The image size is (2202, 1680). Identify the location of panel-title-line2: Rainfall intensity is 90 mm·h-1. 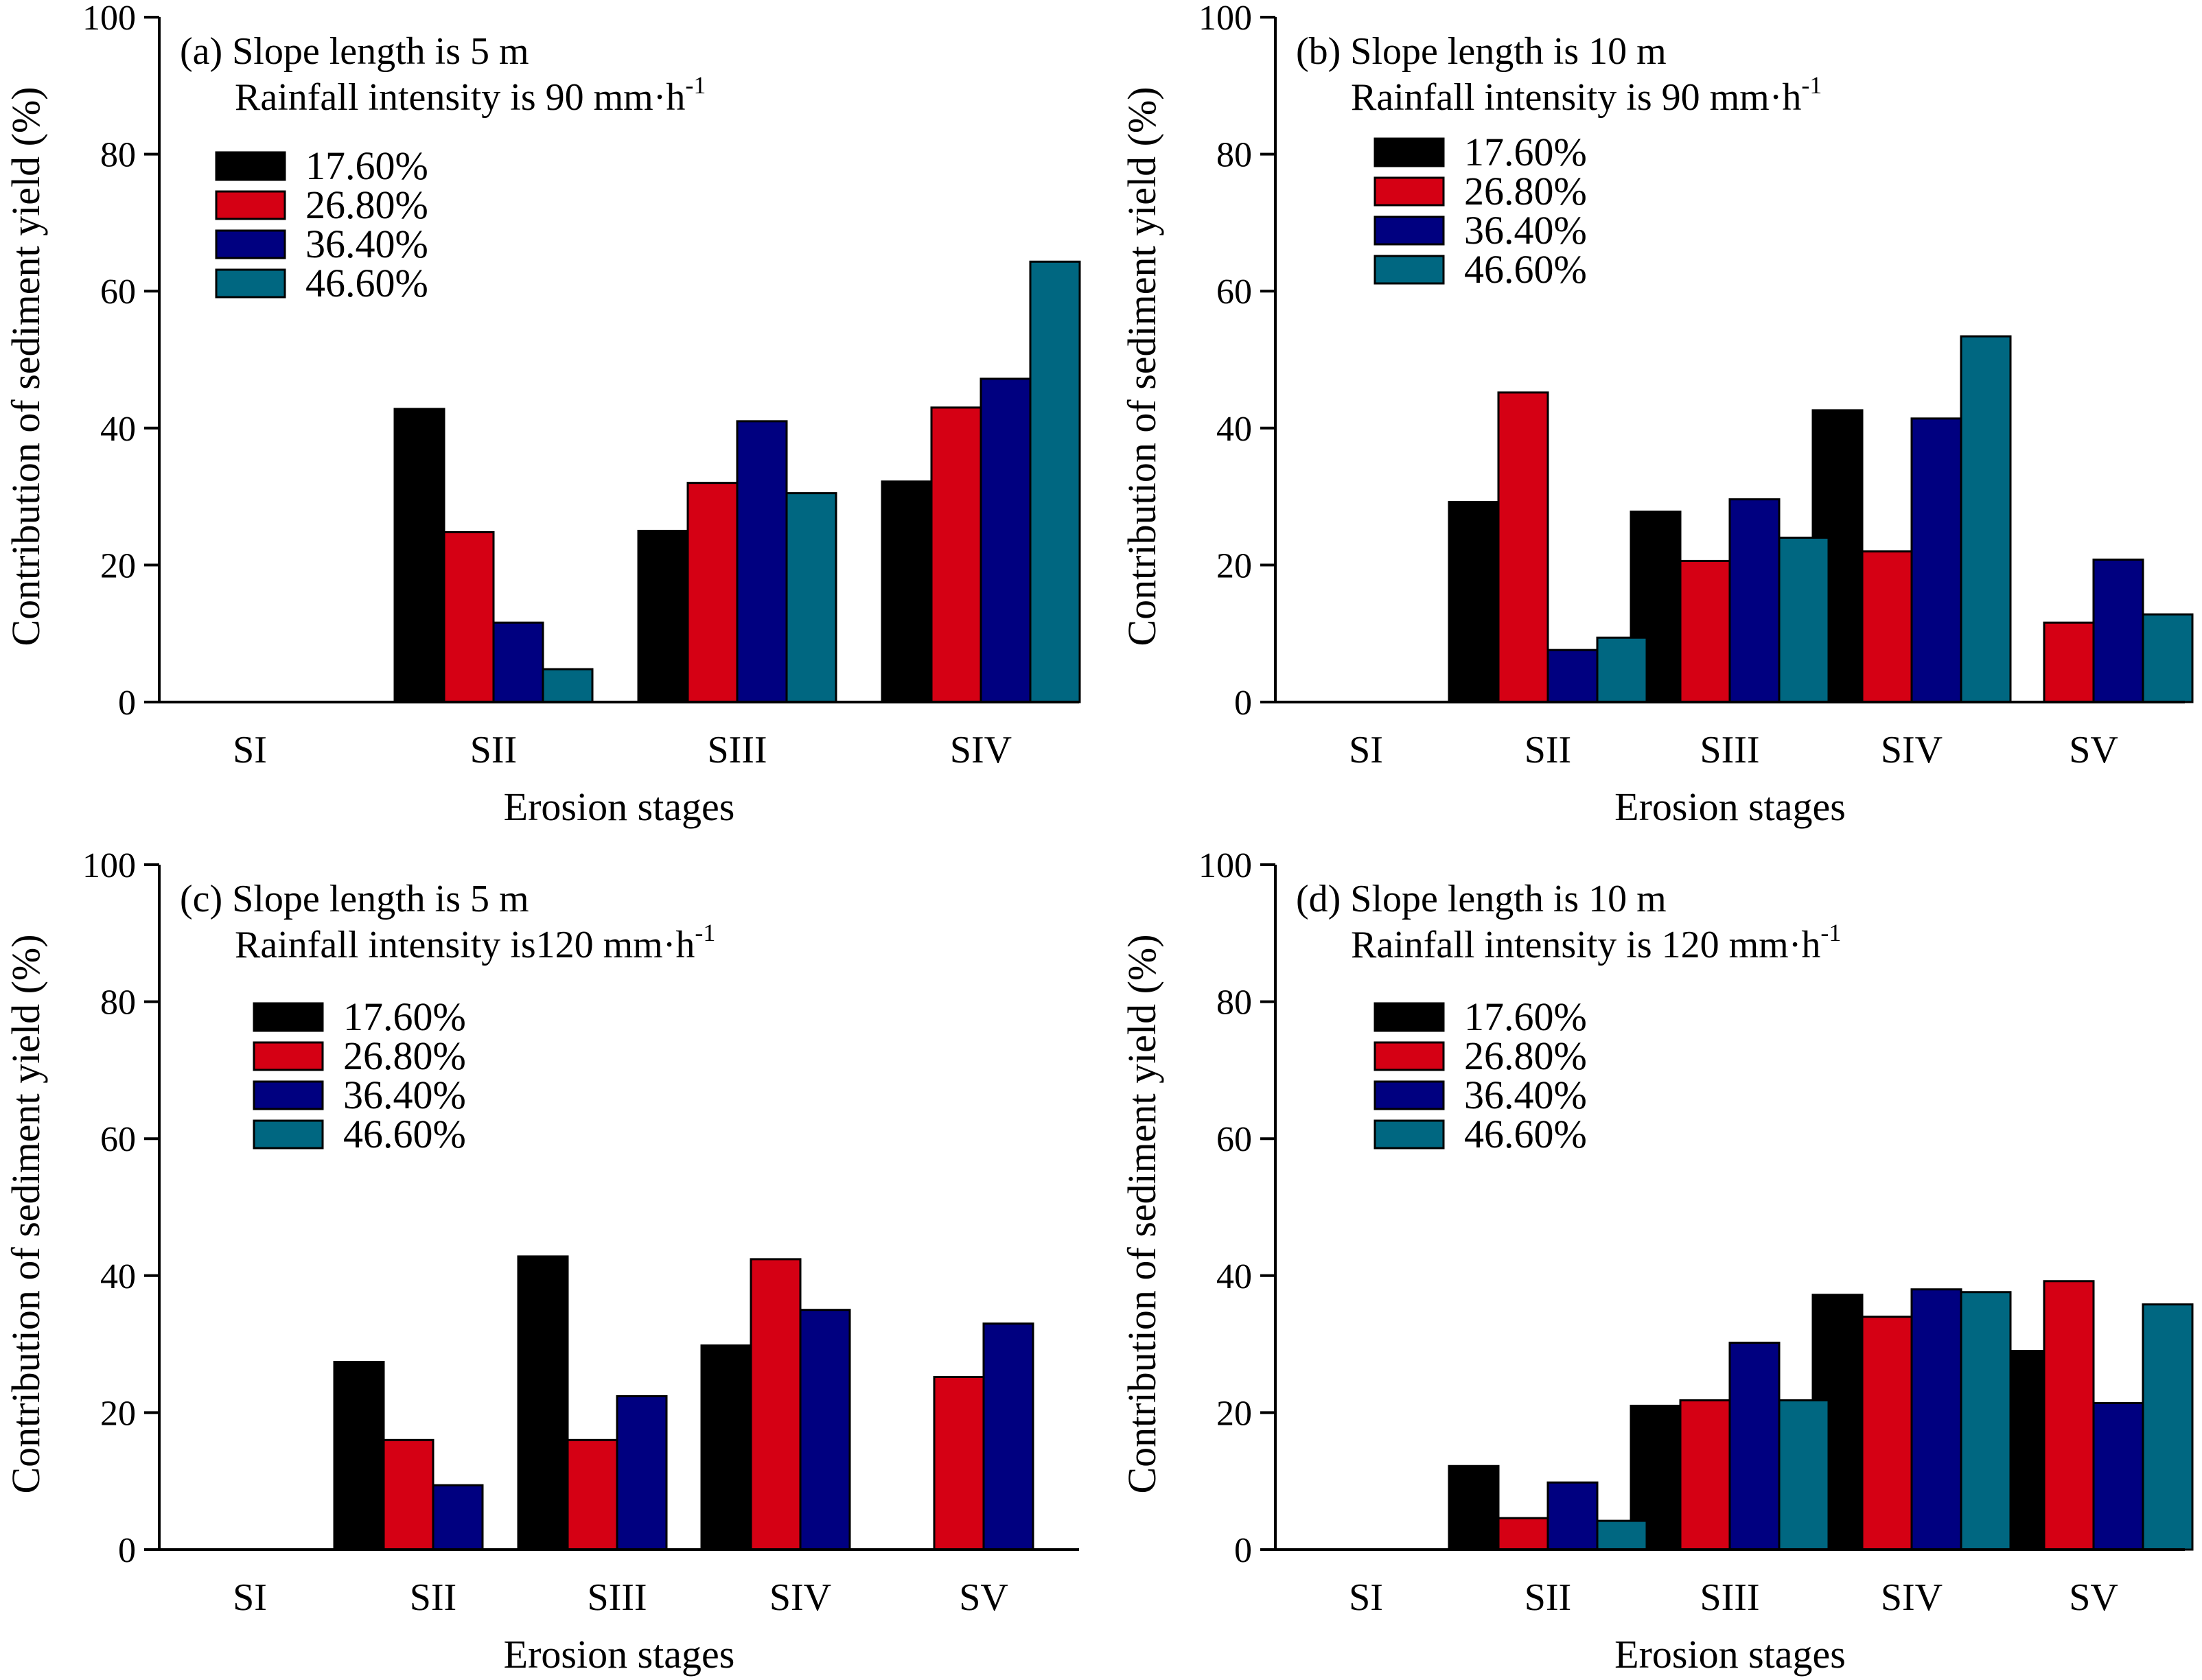
(470, 95).